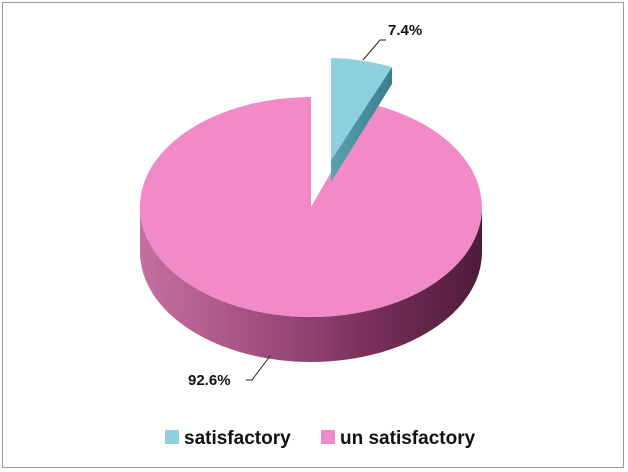 The width and height of the screenshot is (628, 472). I want to click on legend-label-un-satisfactory: un satisfactory, so click(408, 438).